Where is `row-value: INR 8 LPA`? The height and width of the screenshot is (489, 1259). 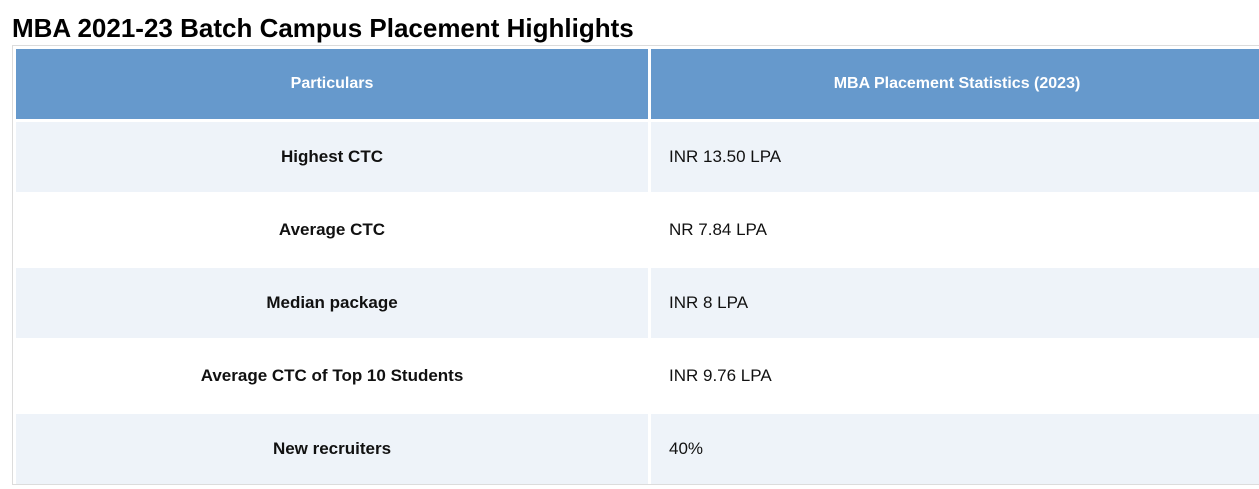 row-value: INR 8 LPA is located at coordinates (955, 303).